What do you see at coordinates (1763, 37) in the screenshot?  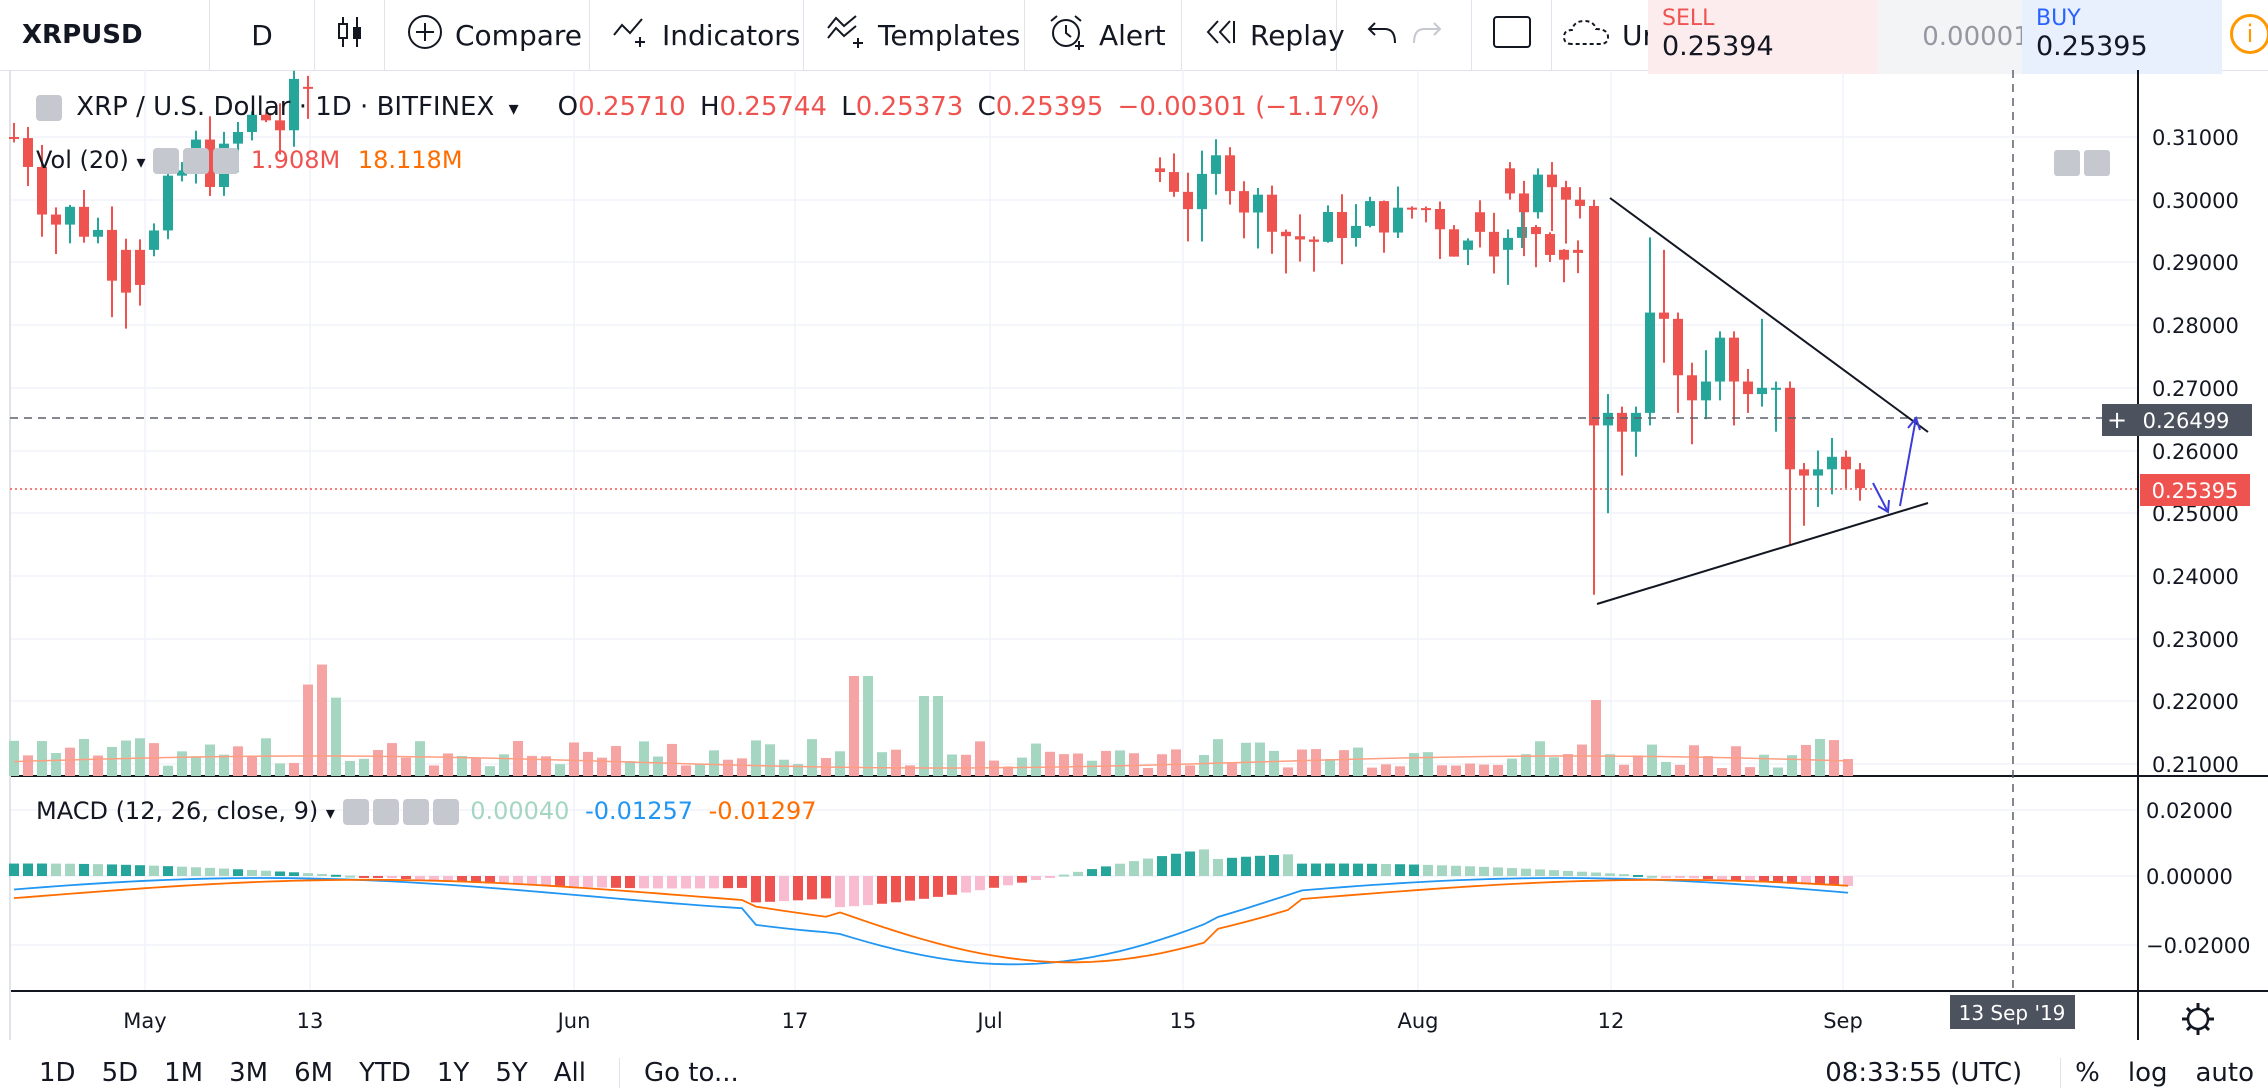 I see `sell-button: SELL 0.25394` at bounding box center [1763, 37].